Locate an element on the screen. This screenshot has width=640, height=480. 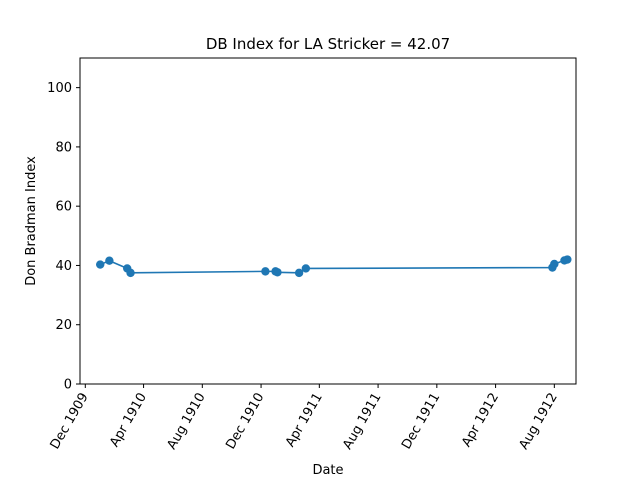
x-axis-label: Date is located at coordinates (327, 470).